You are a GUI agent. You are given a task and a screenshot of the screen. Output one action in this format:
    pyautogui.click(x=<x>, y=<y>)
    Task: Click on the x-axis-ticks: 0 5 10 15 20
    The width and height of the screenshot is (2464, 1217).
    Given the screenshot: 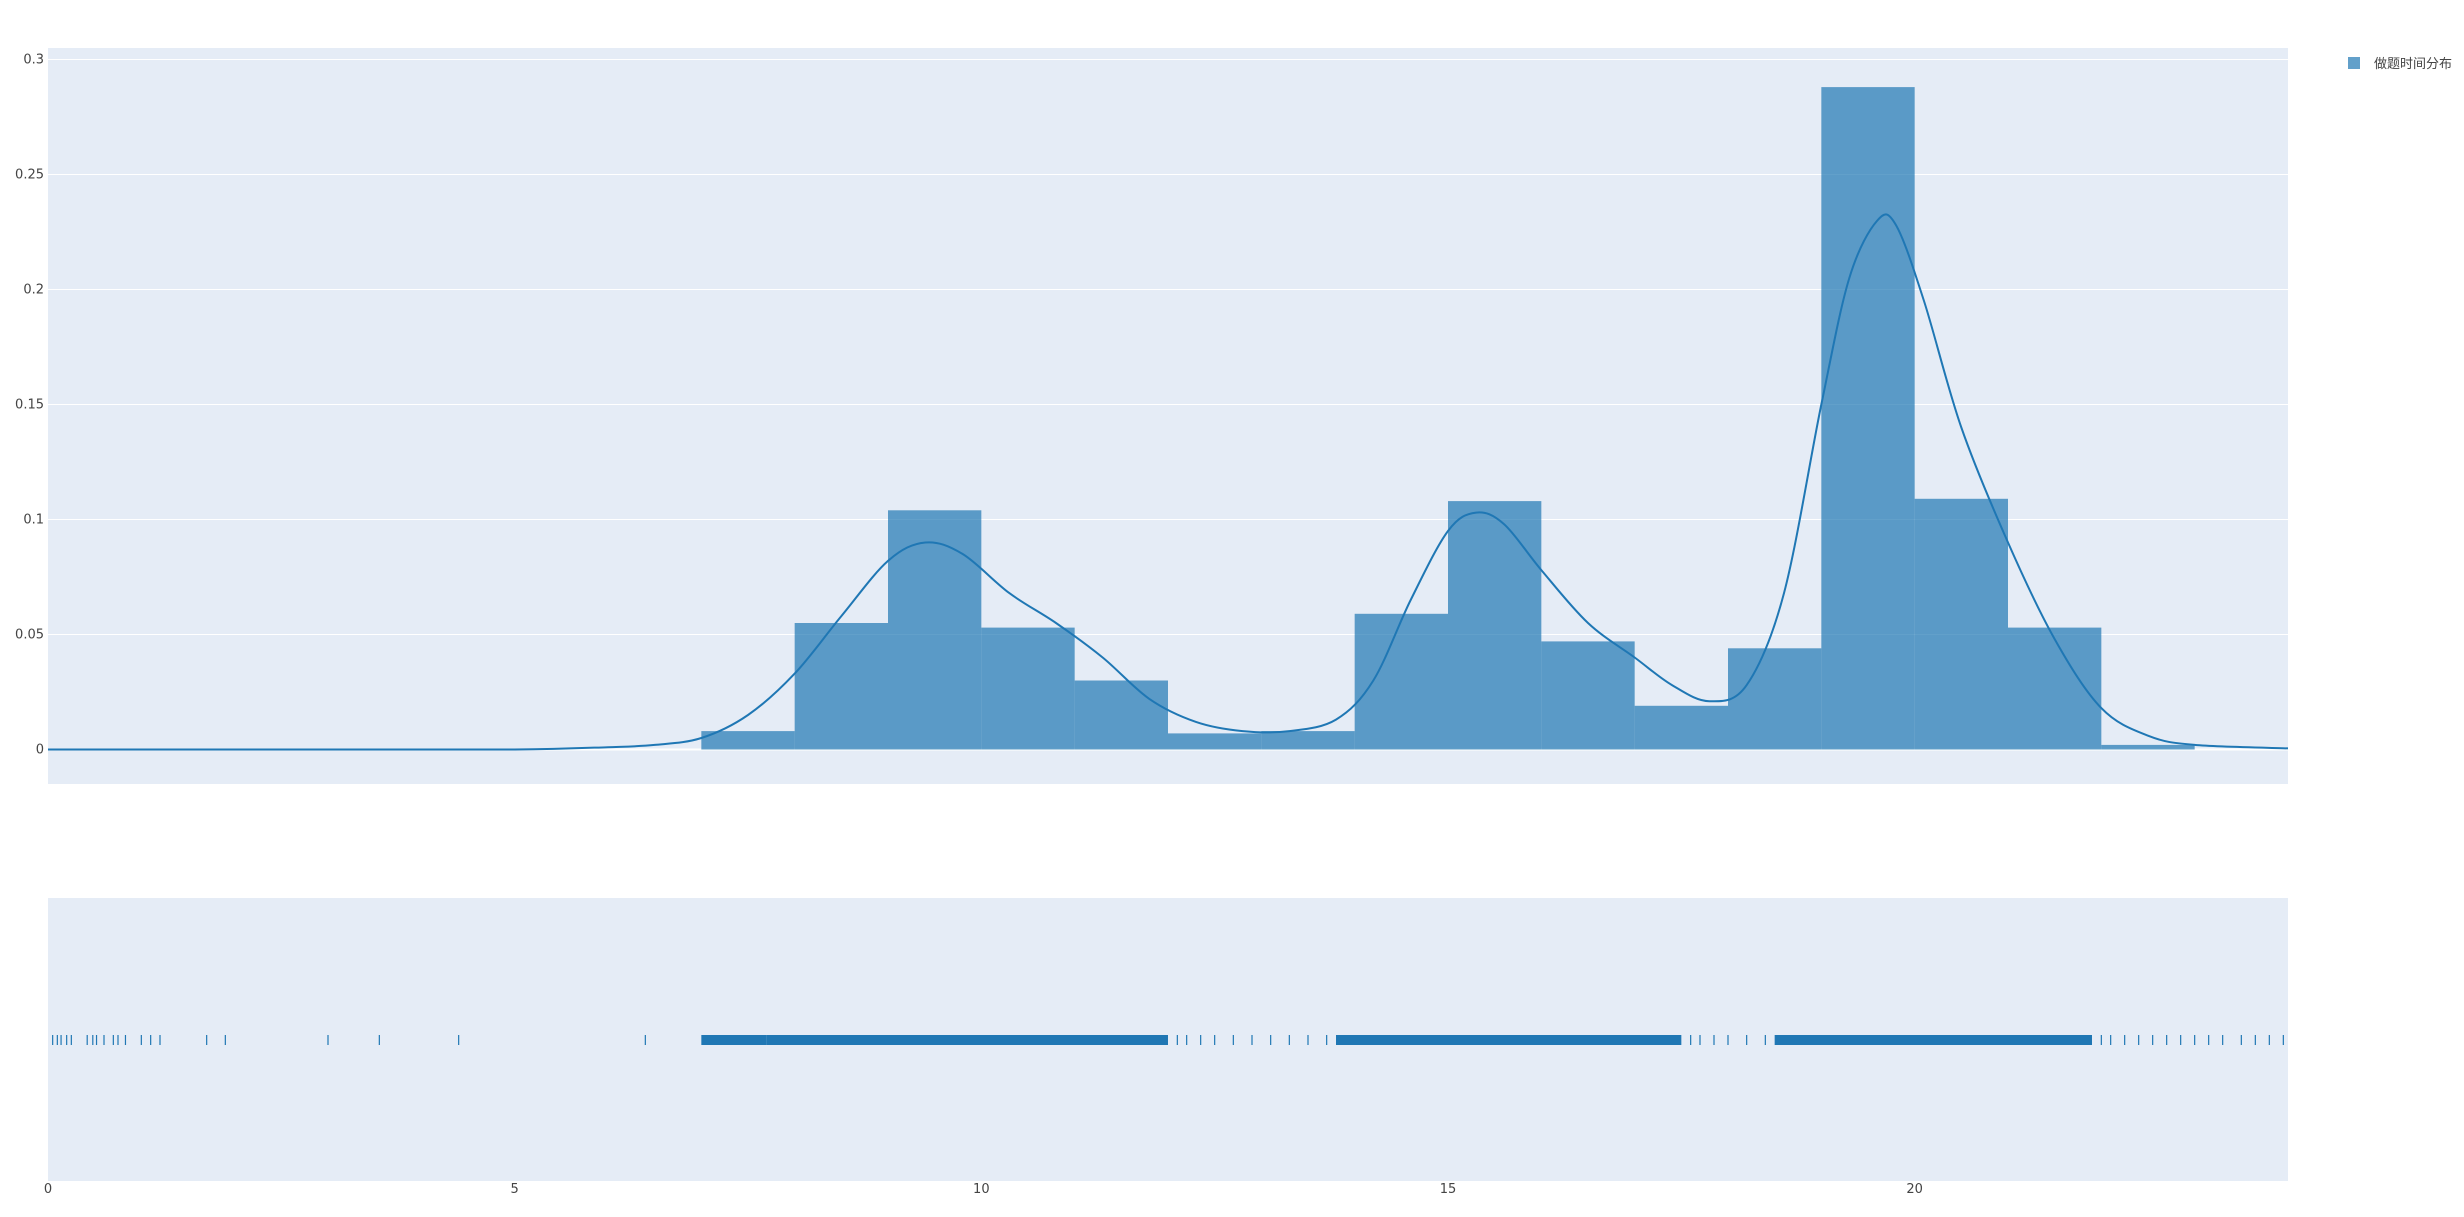 What is the action you would take?
    pyautogui.click(x=983, y=1189)
    